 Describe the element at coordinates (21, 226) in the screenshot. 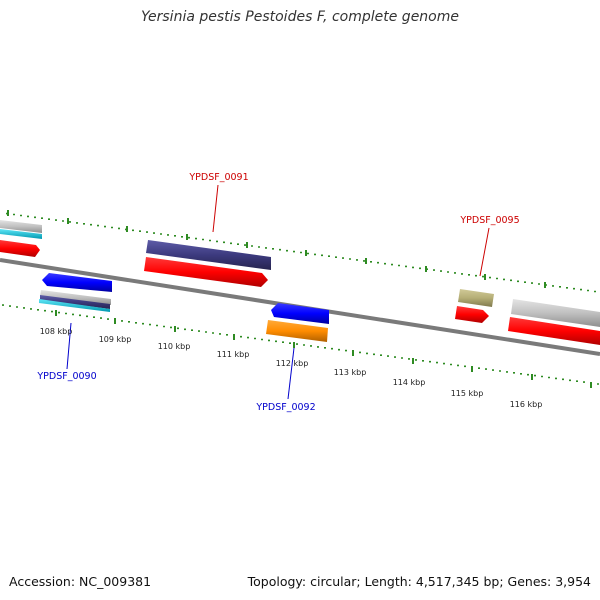

I see `gene-gray-left` at that location.